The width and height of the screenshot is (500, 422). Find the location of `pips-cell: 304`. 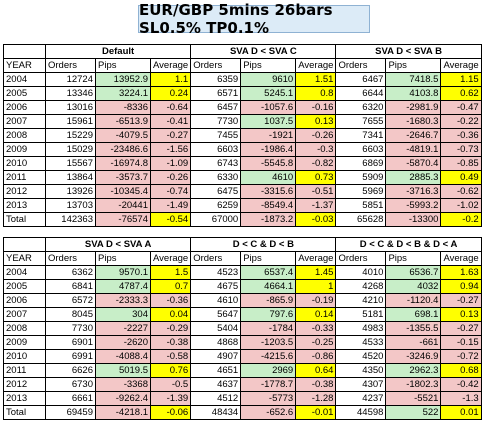

pips-cell: 304 is located at coordinates (123, 314).